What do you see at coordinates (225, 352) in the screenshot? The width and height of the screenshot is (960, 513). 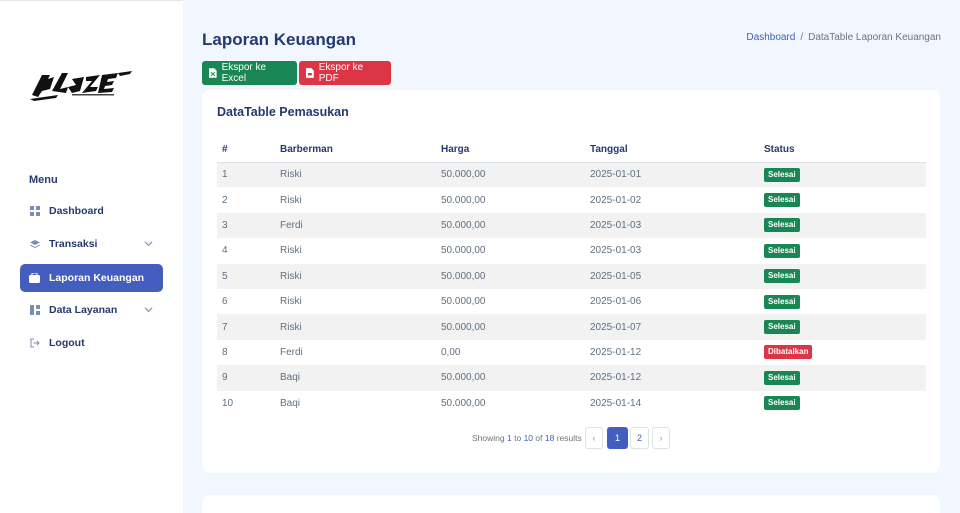 I see `row-number: 8` at bounding box center [225, 352].